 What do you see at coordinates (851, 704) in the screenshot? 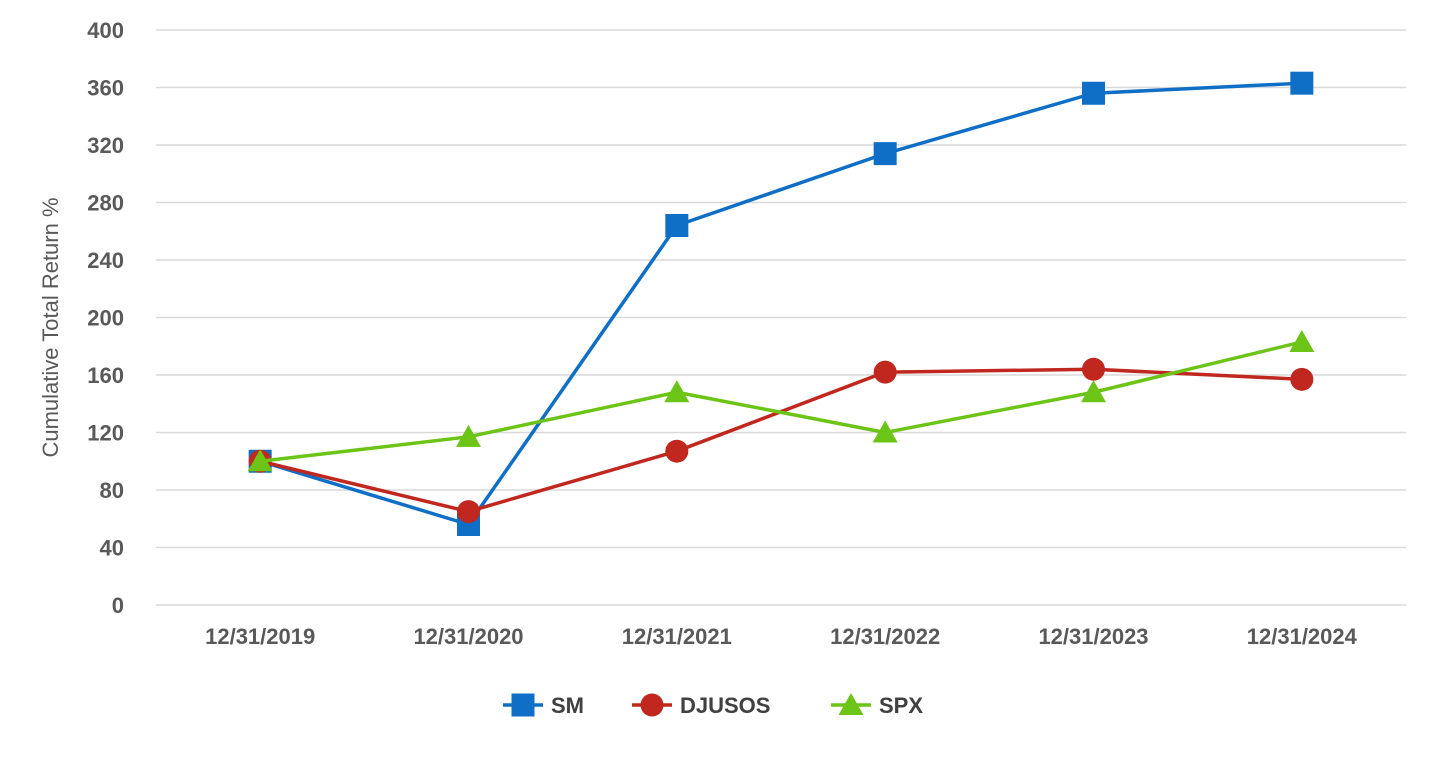
I see `legend-marker-spx` at bounding box center [851, 704].